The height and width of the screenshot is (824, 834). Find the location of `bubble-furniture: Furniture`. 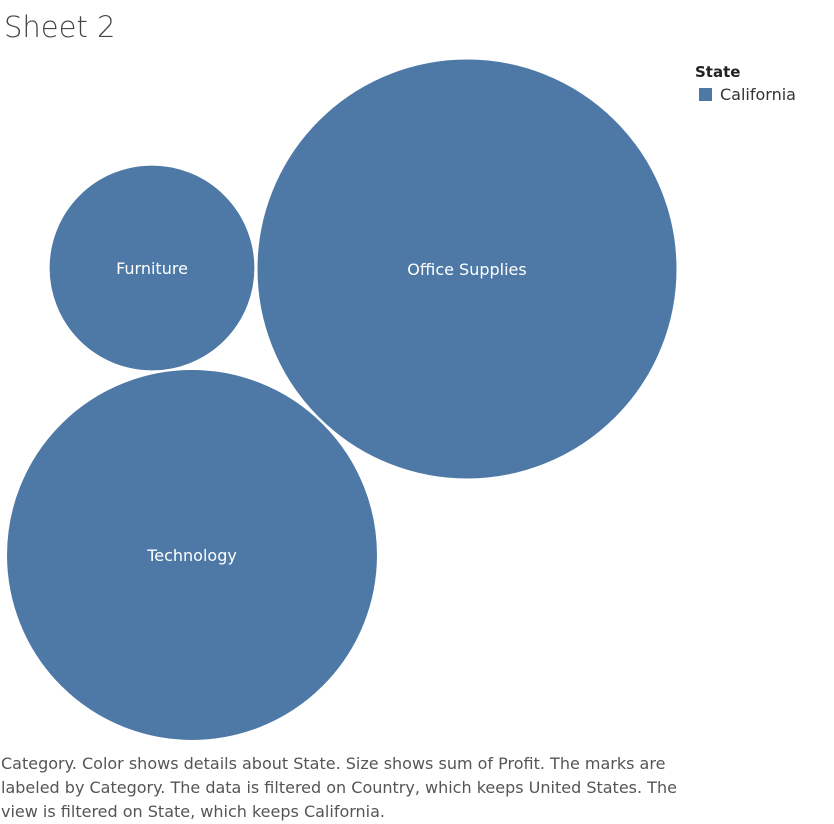

bubble-furniture: Furniture is located at coordinates (152, 268).